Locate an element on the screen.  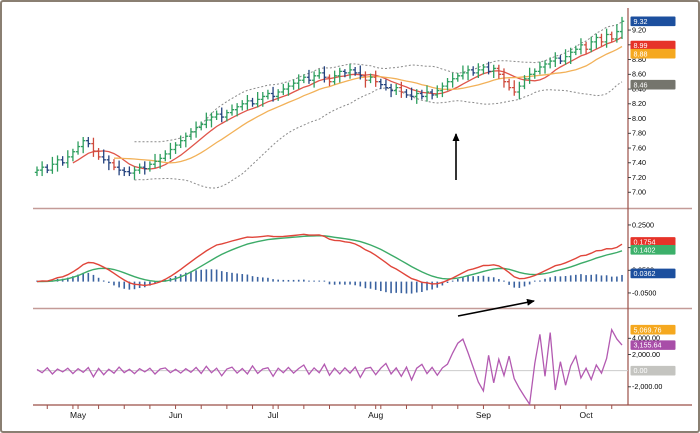
badge-value: 0.1402 is located at coordinates (645, 249).